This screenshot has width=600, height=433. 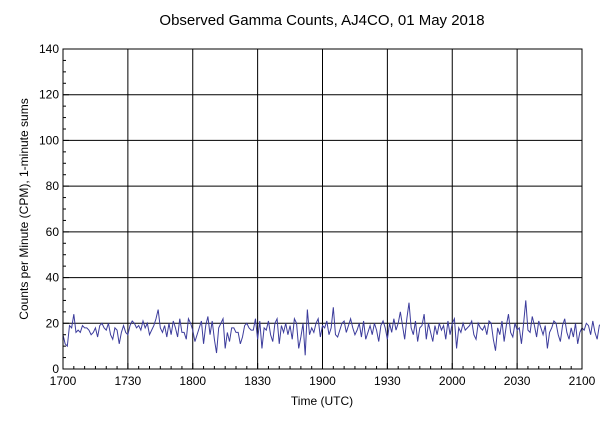 I want to click on data-series, so click(x=331, y=328).